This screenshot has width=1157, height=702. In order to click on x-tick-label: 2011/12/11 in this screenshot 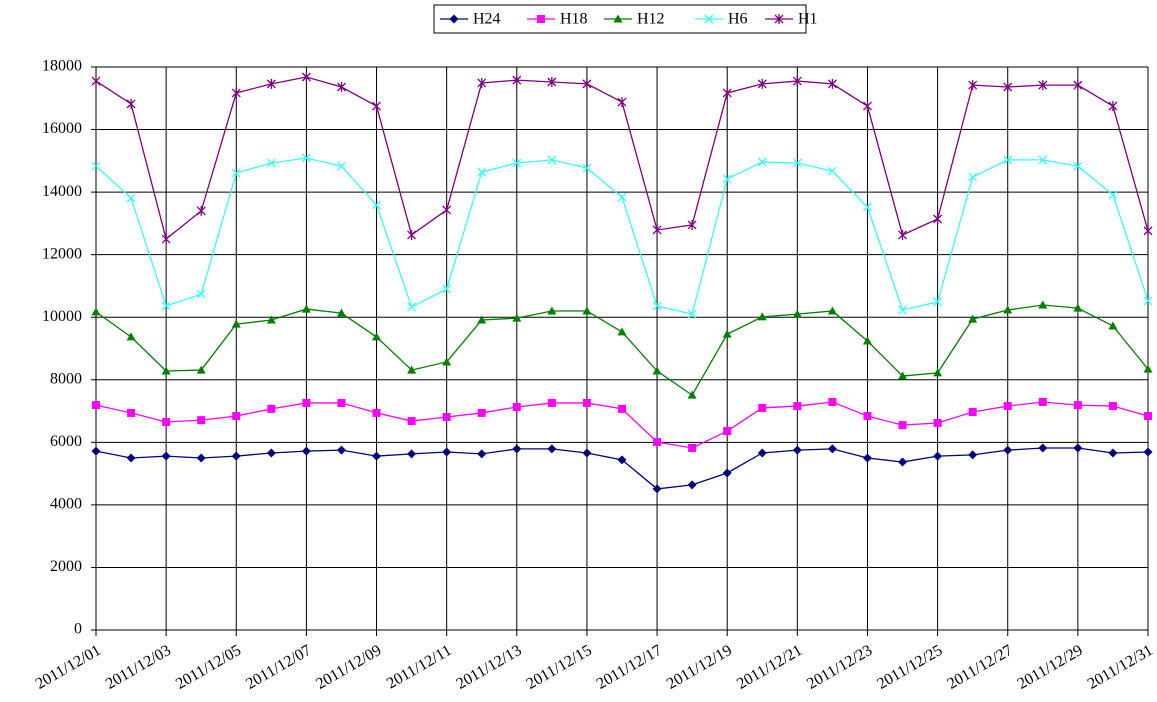, I will do `click(419, 667)`.